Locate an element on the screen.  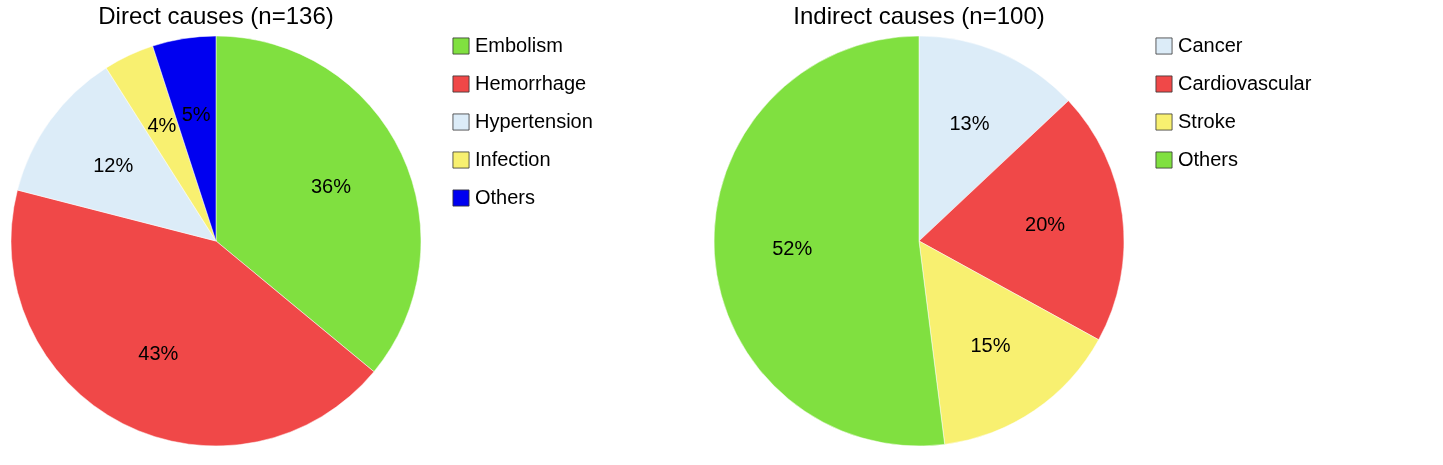
legend-label: Embolism is located at coordinates (519, 45).